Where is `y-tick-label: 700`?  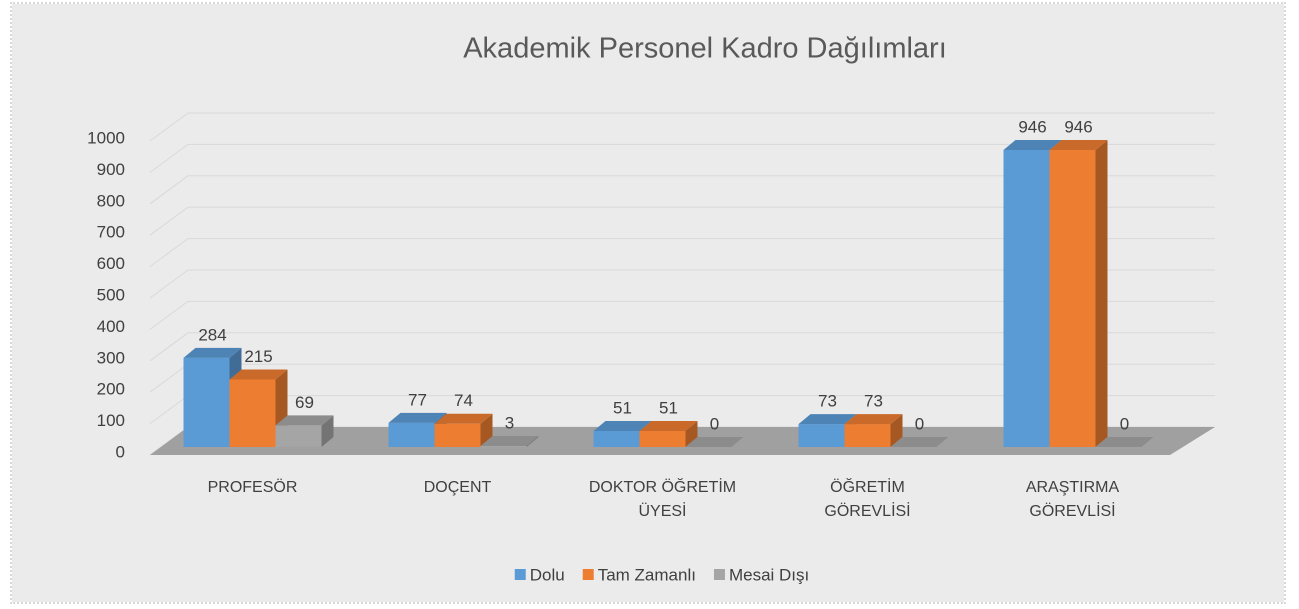
y-tick-label: 700 is located at coordinates (111, 232).